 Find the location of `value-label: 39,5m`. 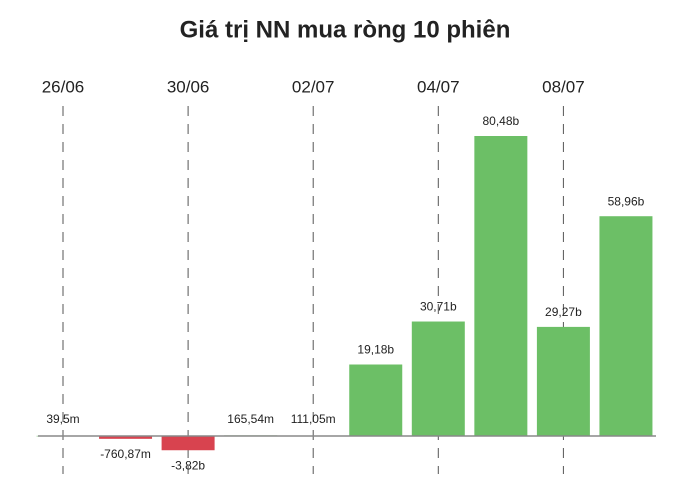

value-label: 39,5m is located at coordinates (62, 419).